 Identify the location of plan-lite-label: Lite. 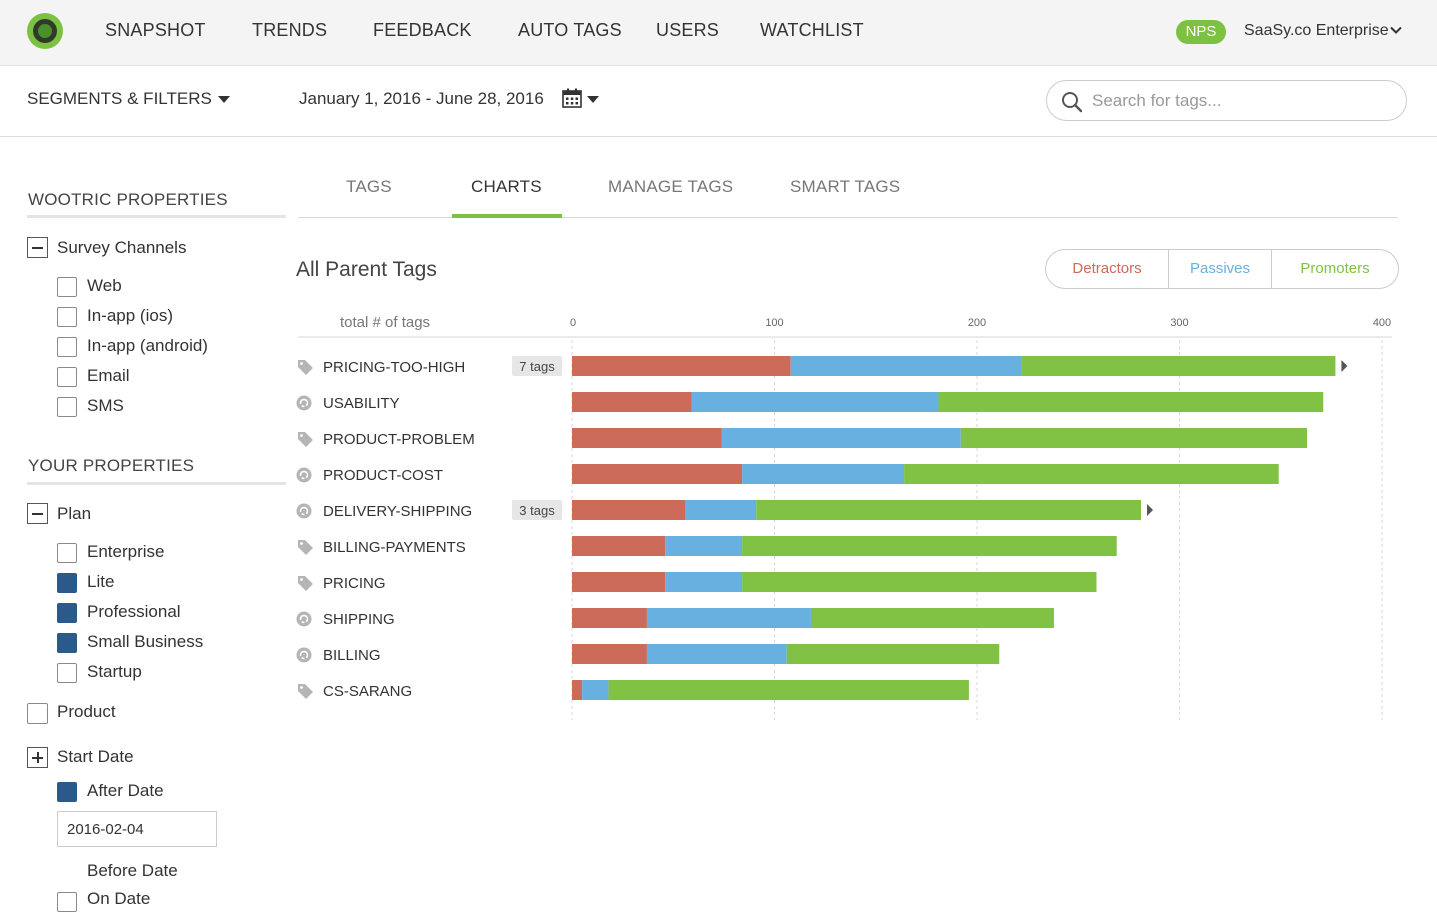
(101, 581).